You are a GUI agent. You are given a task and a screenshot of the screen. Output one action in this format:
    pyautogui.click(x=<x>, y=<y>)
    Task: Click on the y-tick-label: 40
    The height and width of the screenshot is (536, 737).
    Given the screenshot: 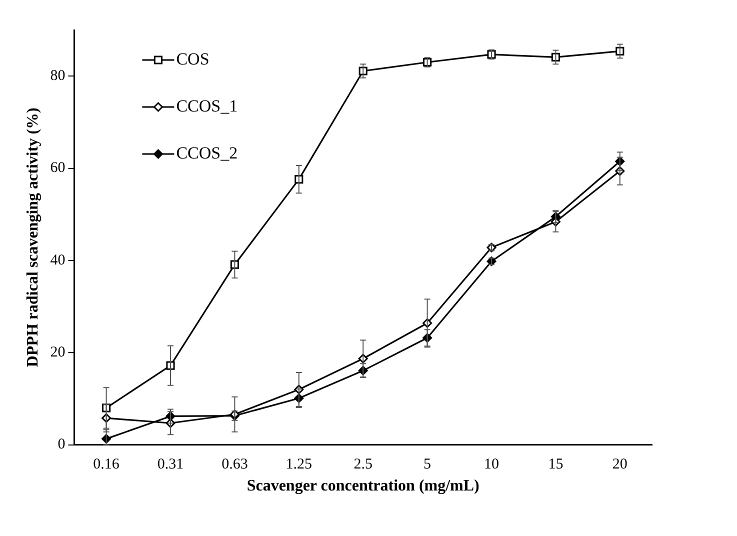 What is the action you would take?
    pyautogui.click(x=58, y=260)
    